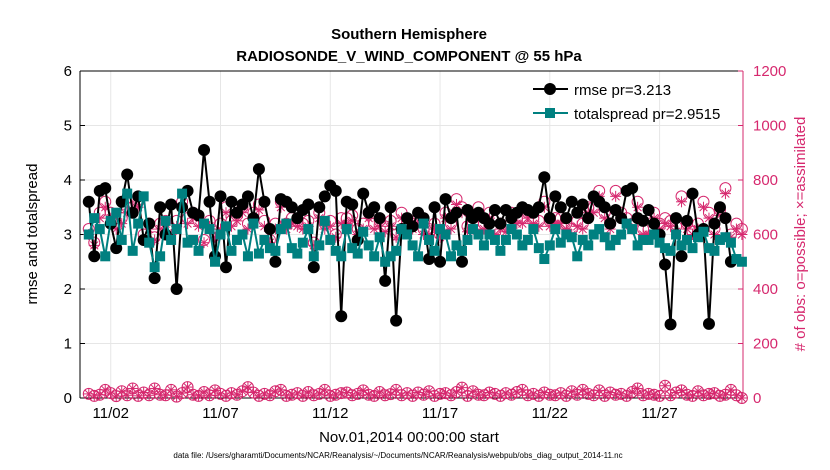 This screenshot has height=470, width=830. What do you see at coordinates (550, 413) in the screenshot?
I see `x-tick-label: 11/22` at bounding box center [550, 413].